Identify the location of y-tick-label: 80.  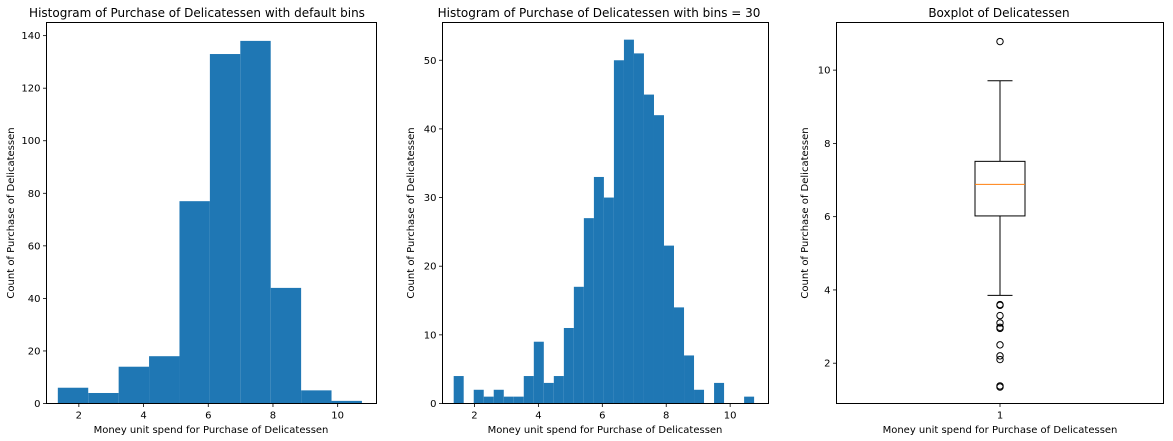
(34, 194).